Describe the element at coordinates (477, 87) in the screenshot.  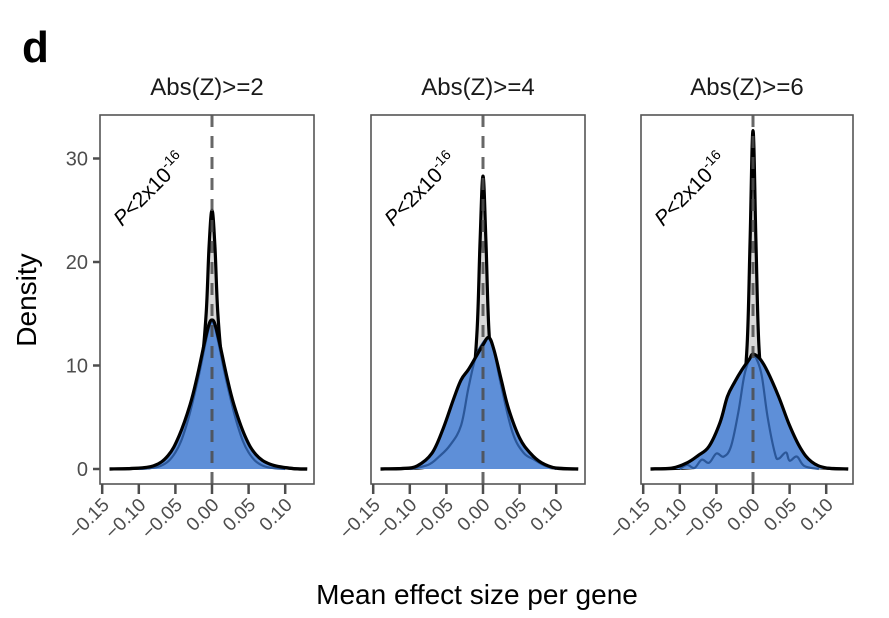
I see `facet-strip-label: Abs(Z)>=4` at that location.